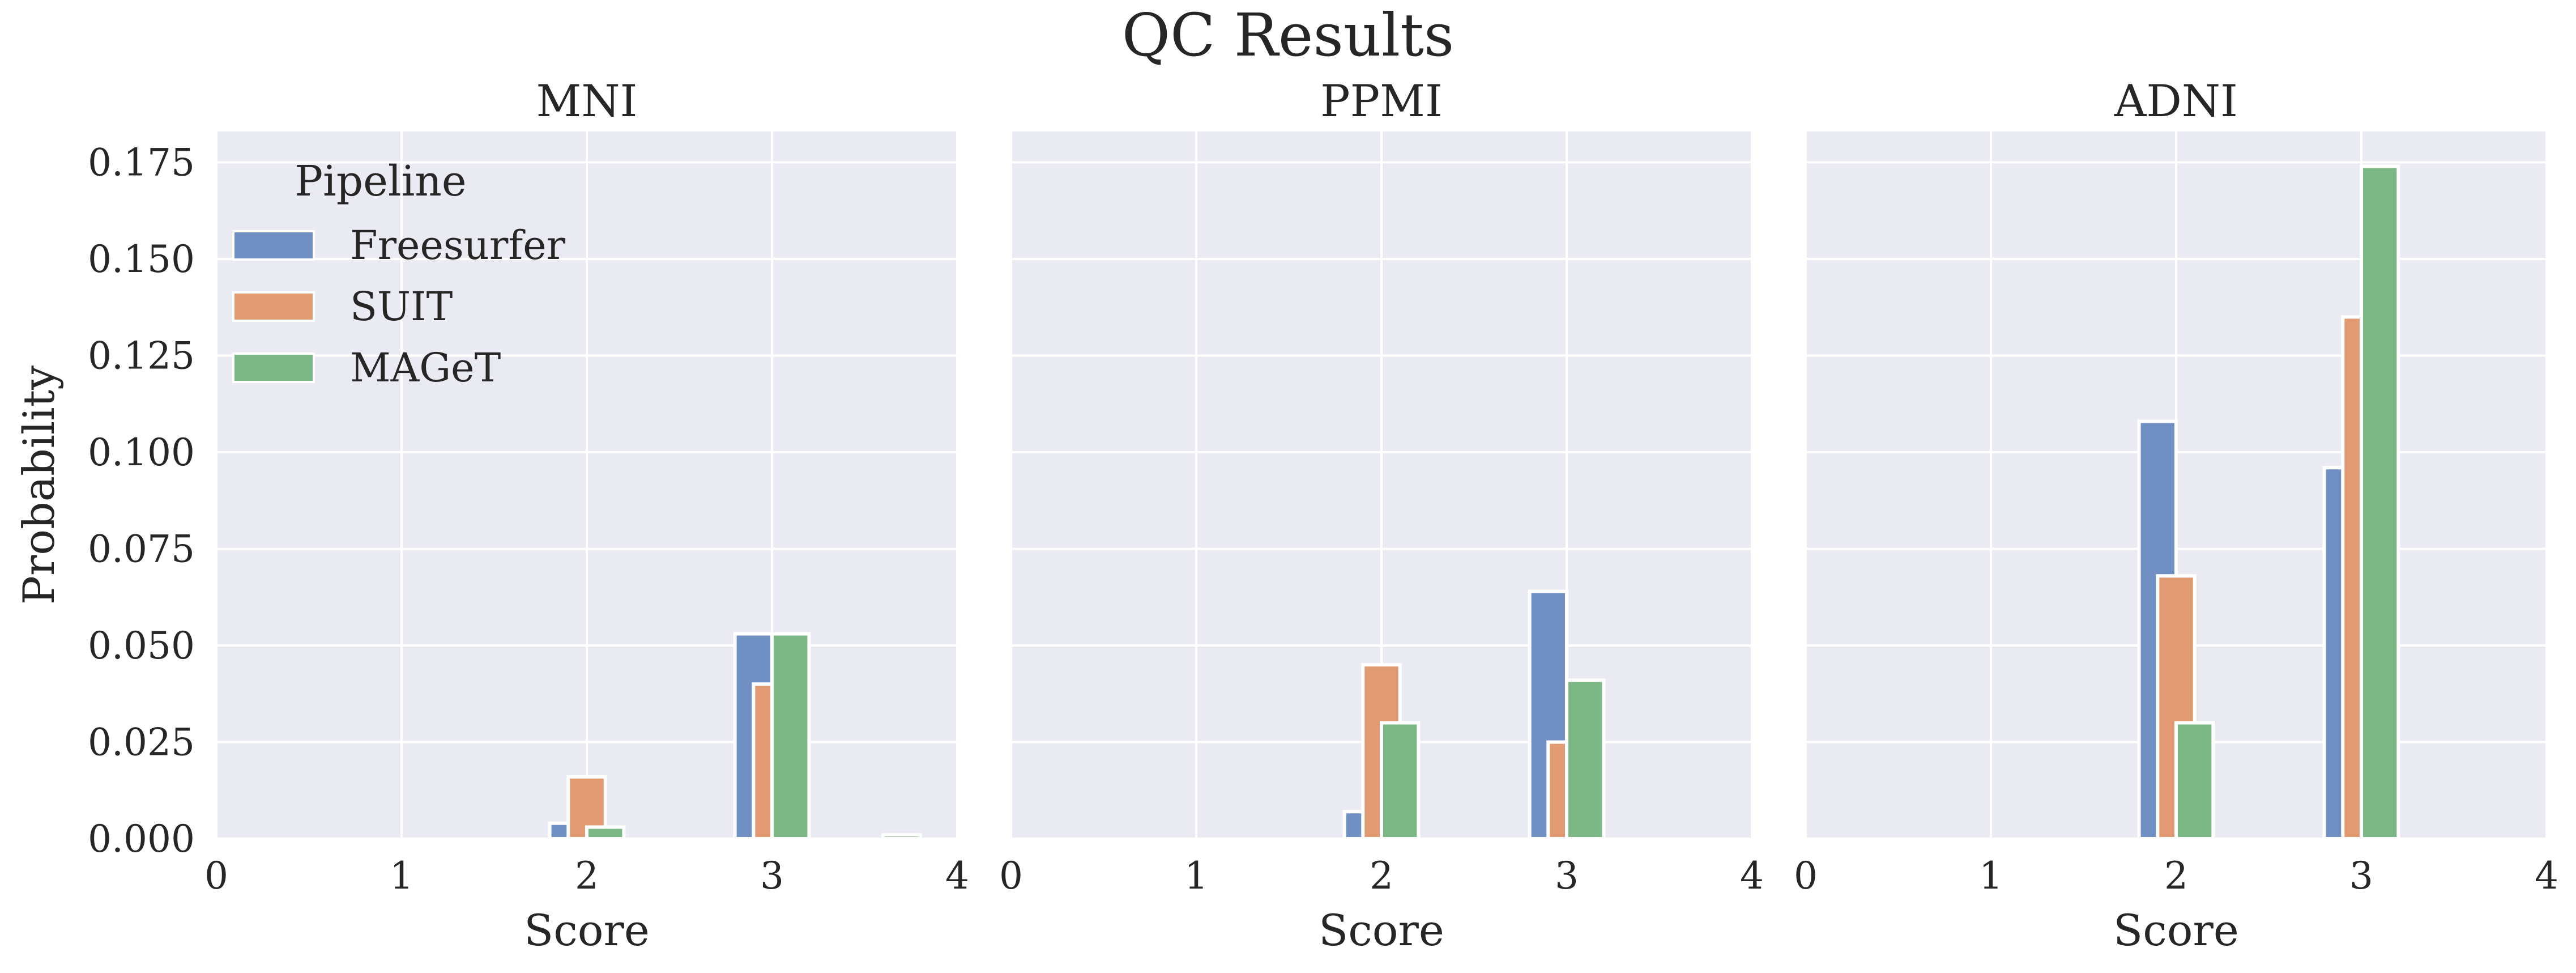 The image size is (2576, 973). Describe the element at coordinates (2176, 101) in the screenshot. I see `panel-title-adni: ADNI` at that location.